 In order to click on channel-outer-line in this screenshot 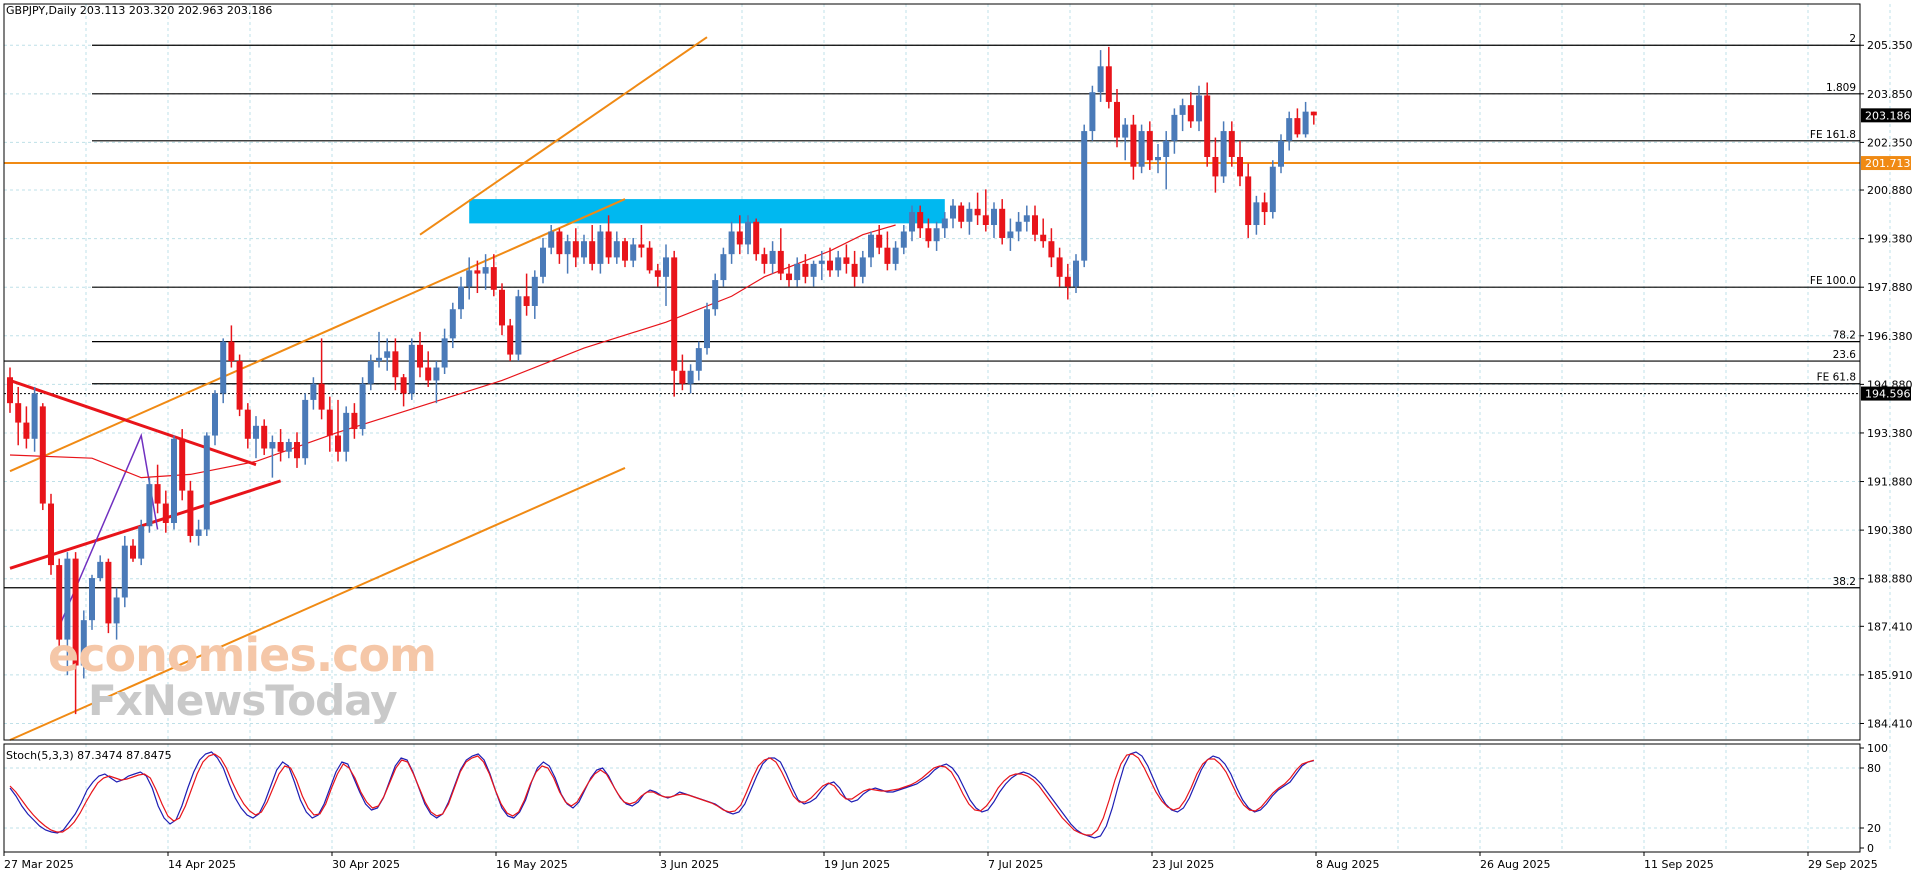, I will do `click(563, 136)`.